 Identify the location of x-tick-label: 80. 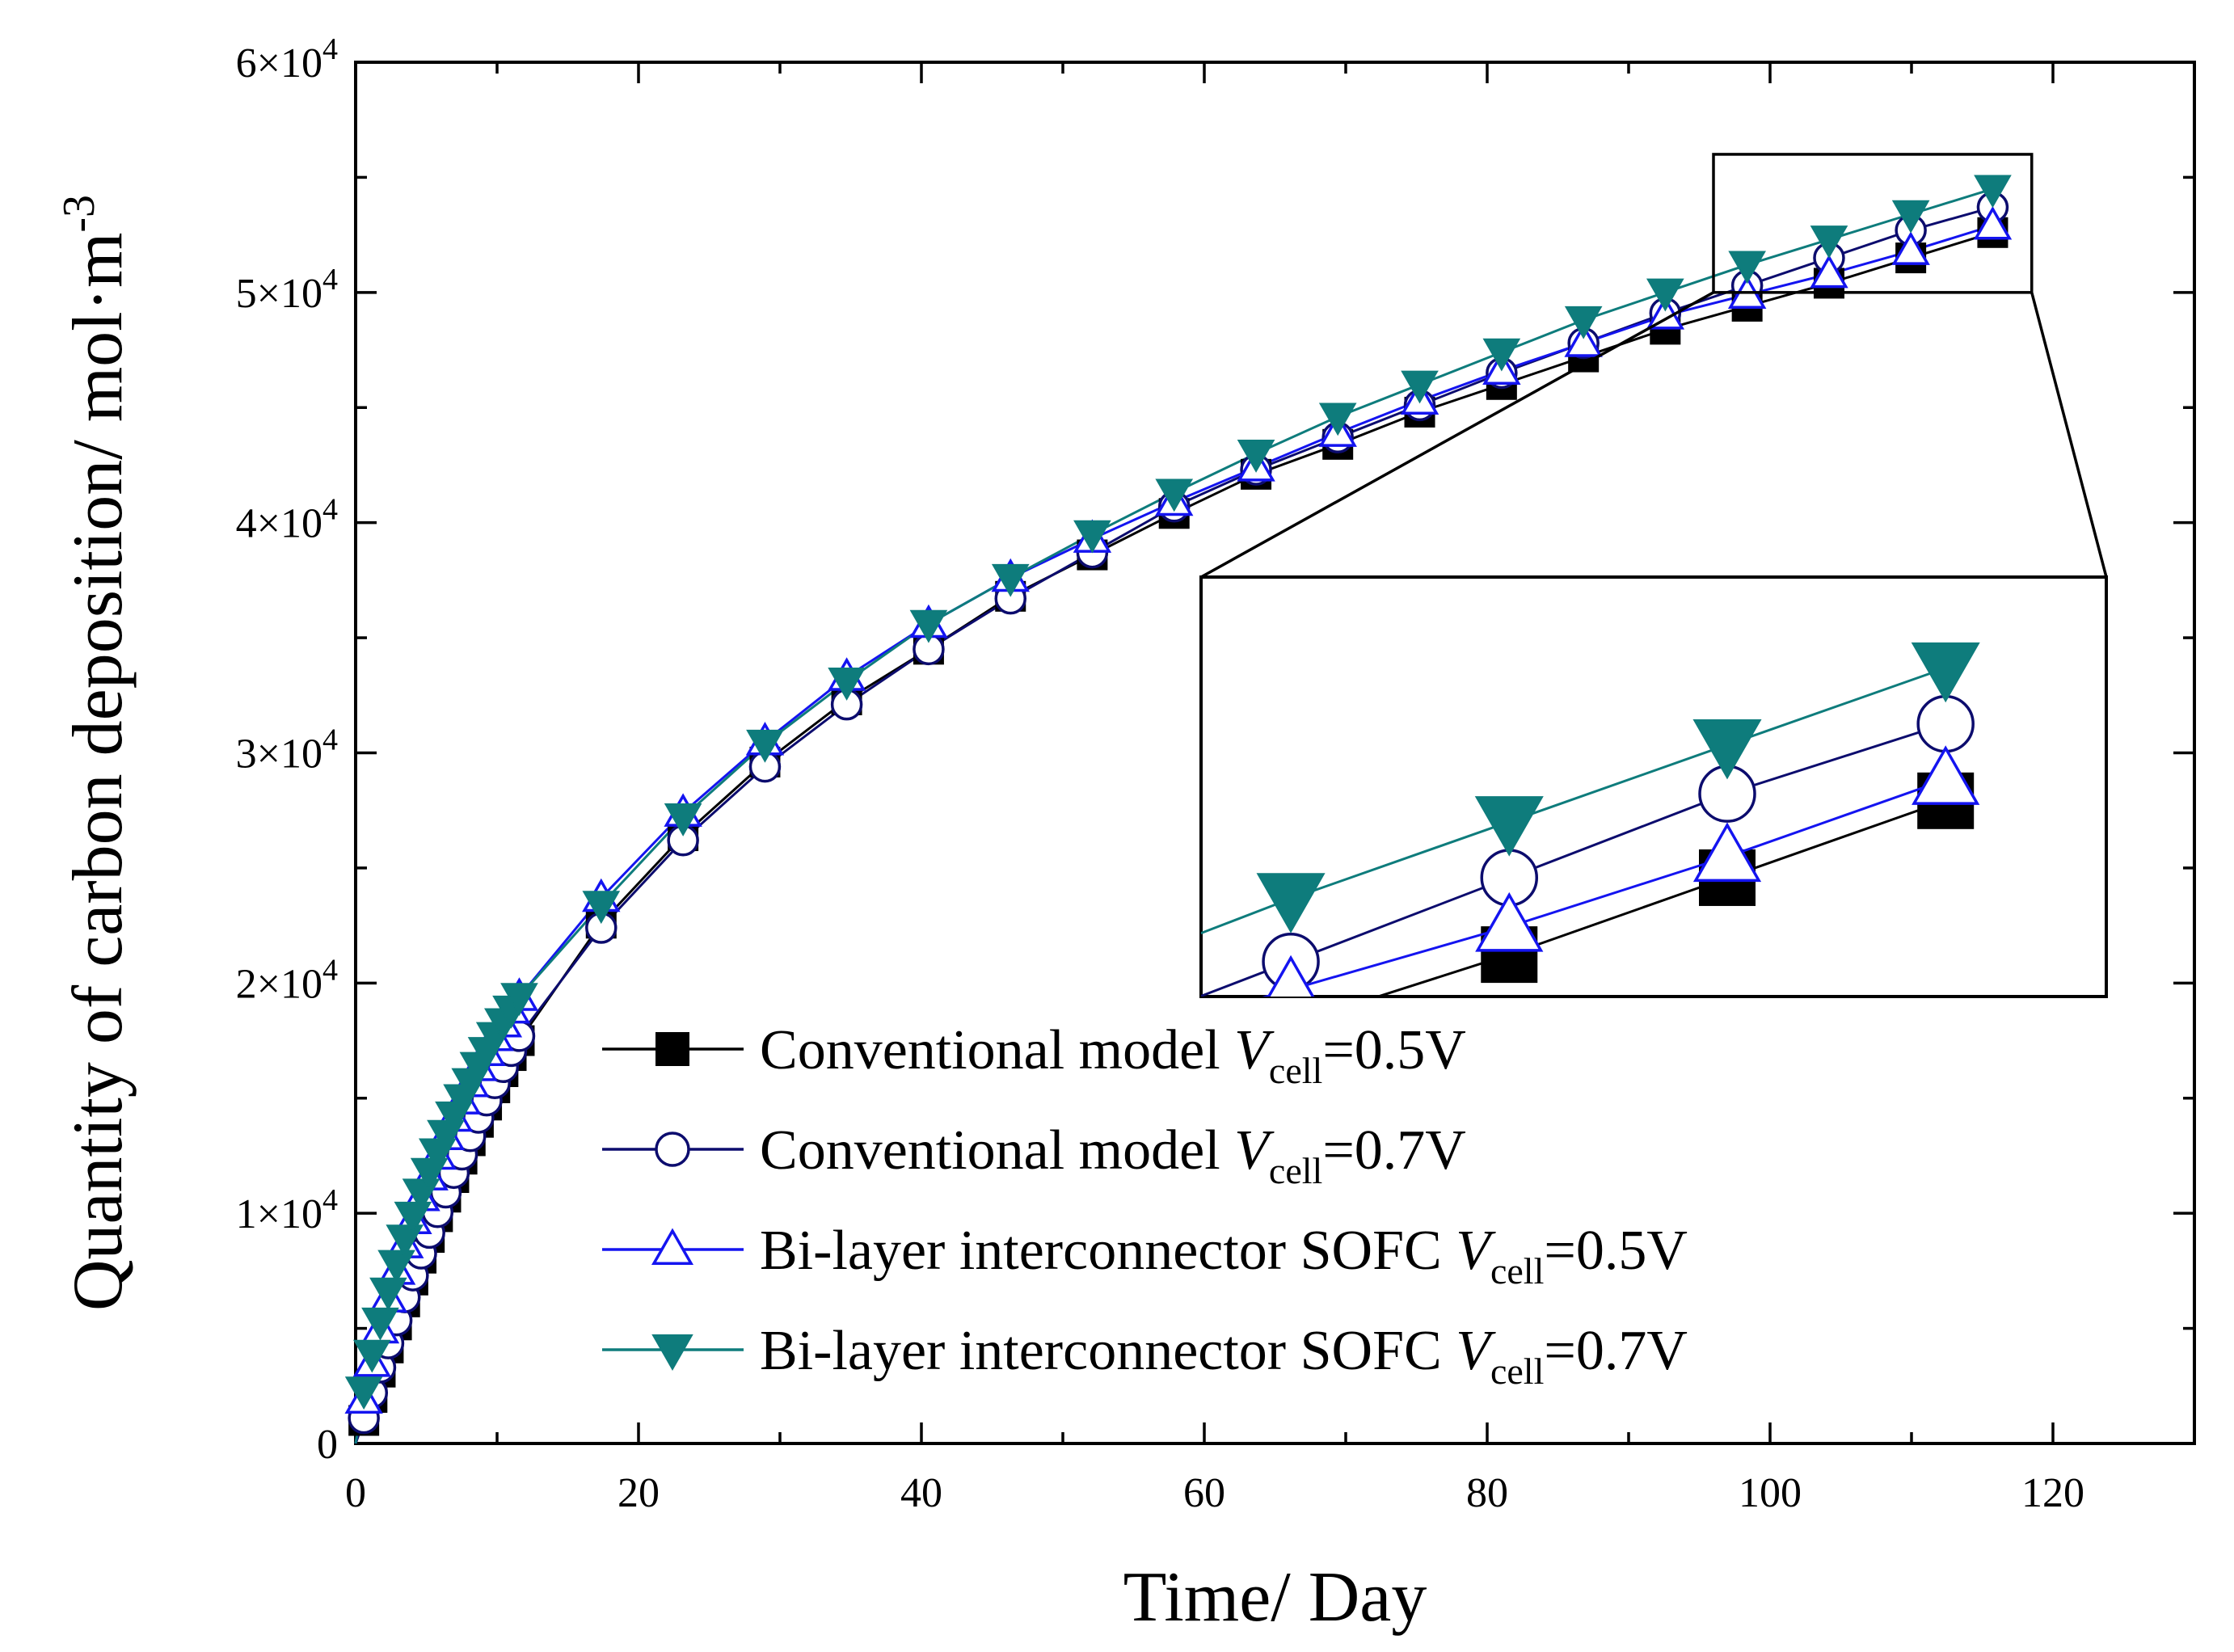
(1487, 1493).